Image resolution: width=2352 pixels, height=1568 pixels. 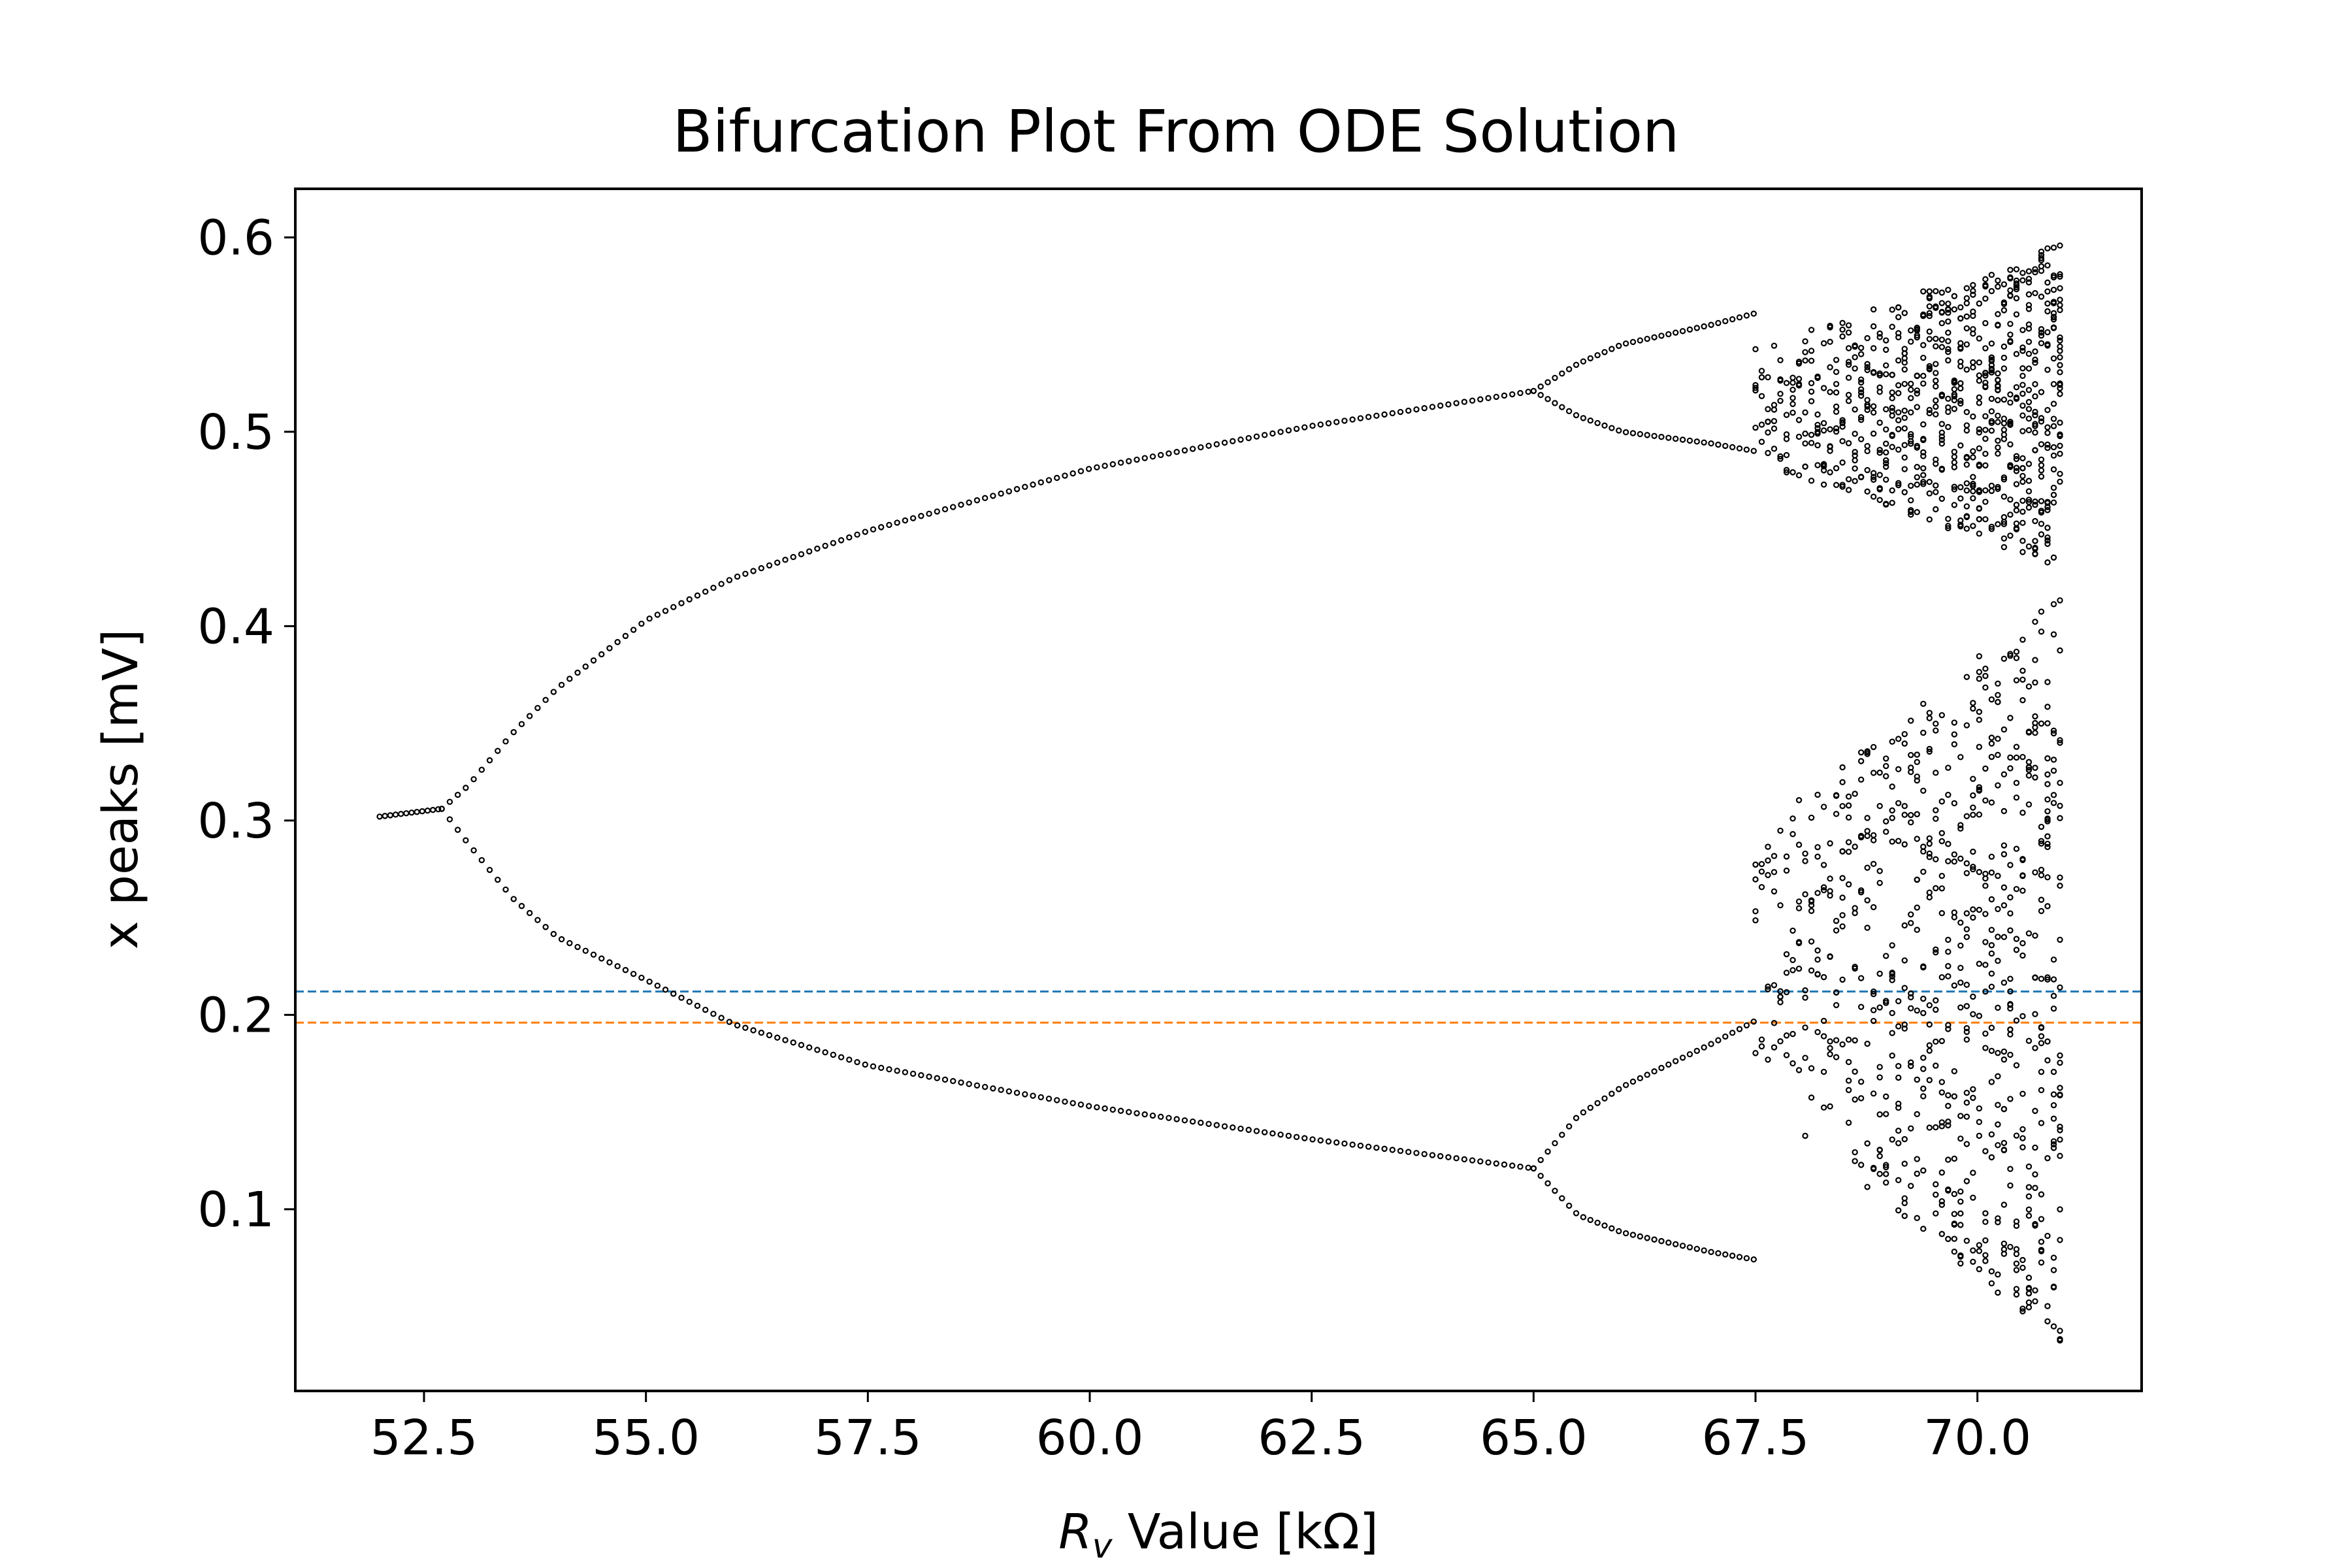 What do you see at coordinates (646, 1438) in the screenshot?
I see `x-tick-label: 55.0` at bounding box center [646, 1438].